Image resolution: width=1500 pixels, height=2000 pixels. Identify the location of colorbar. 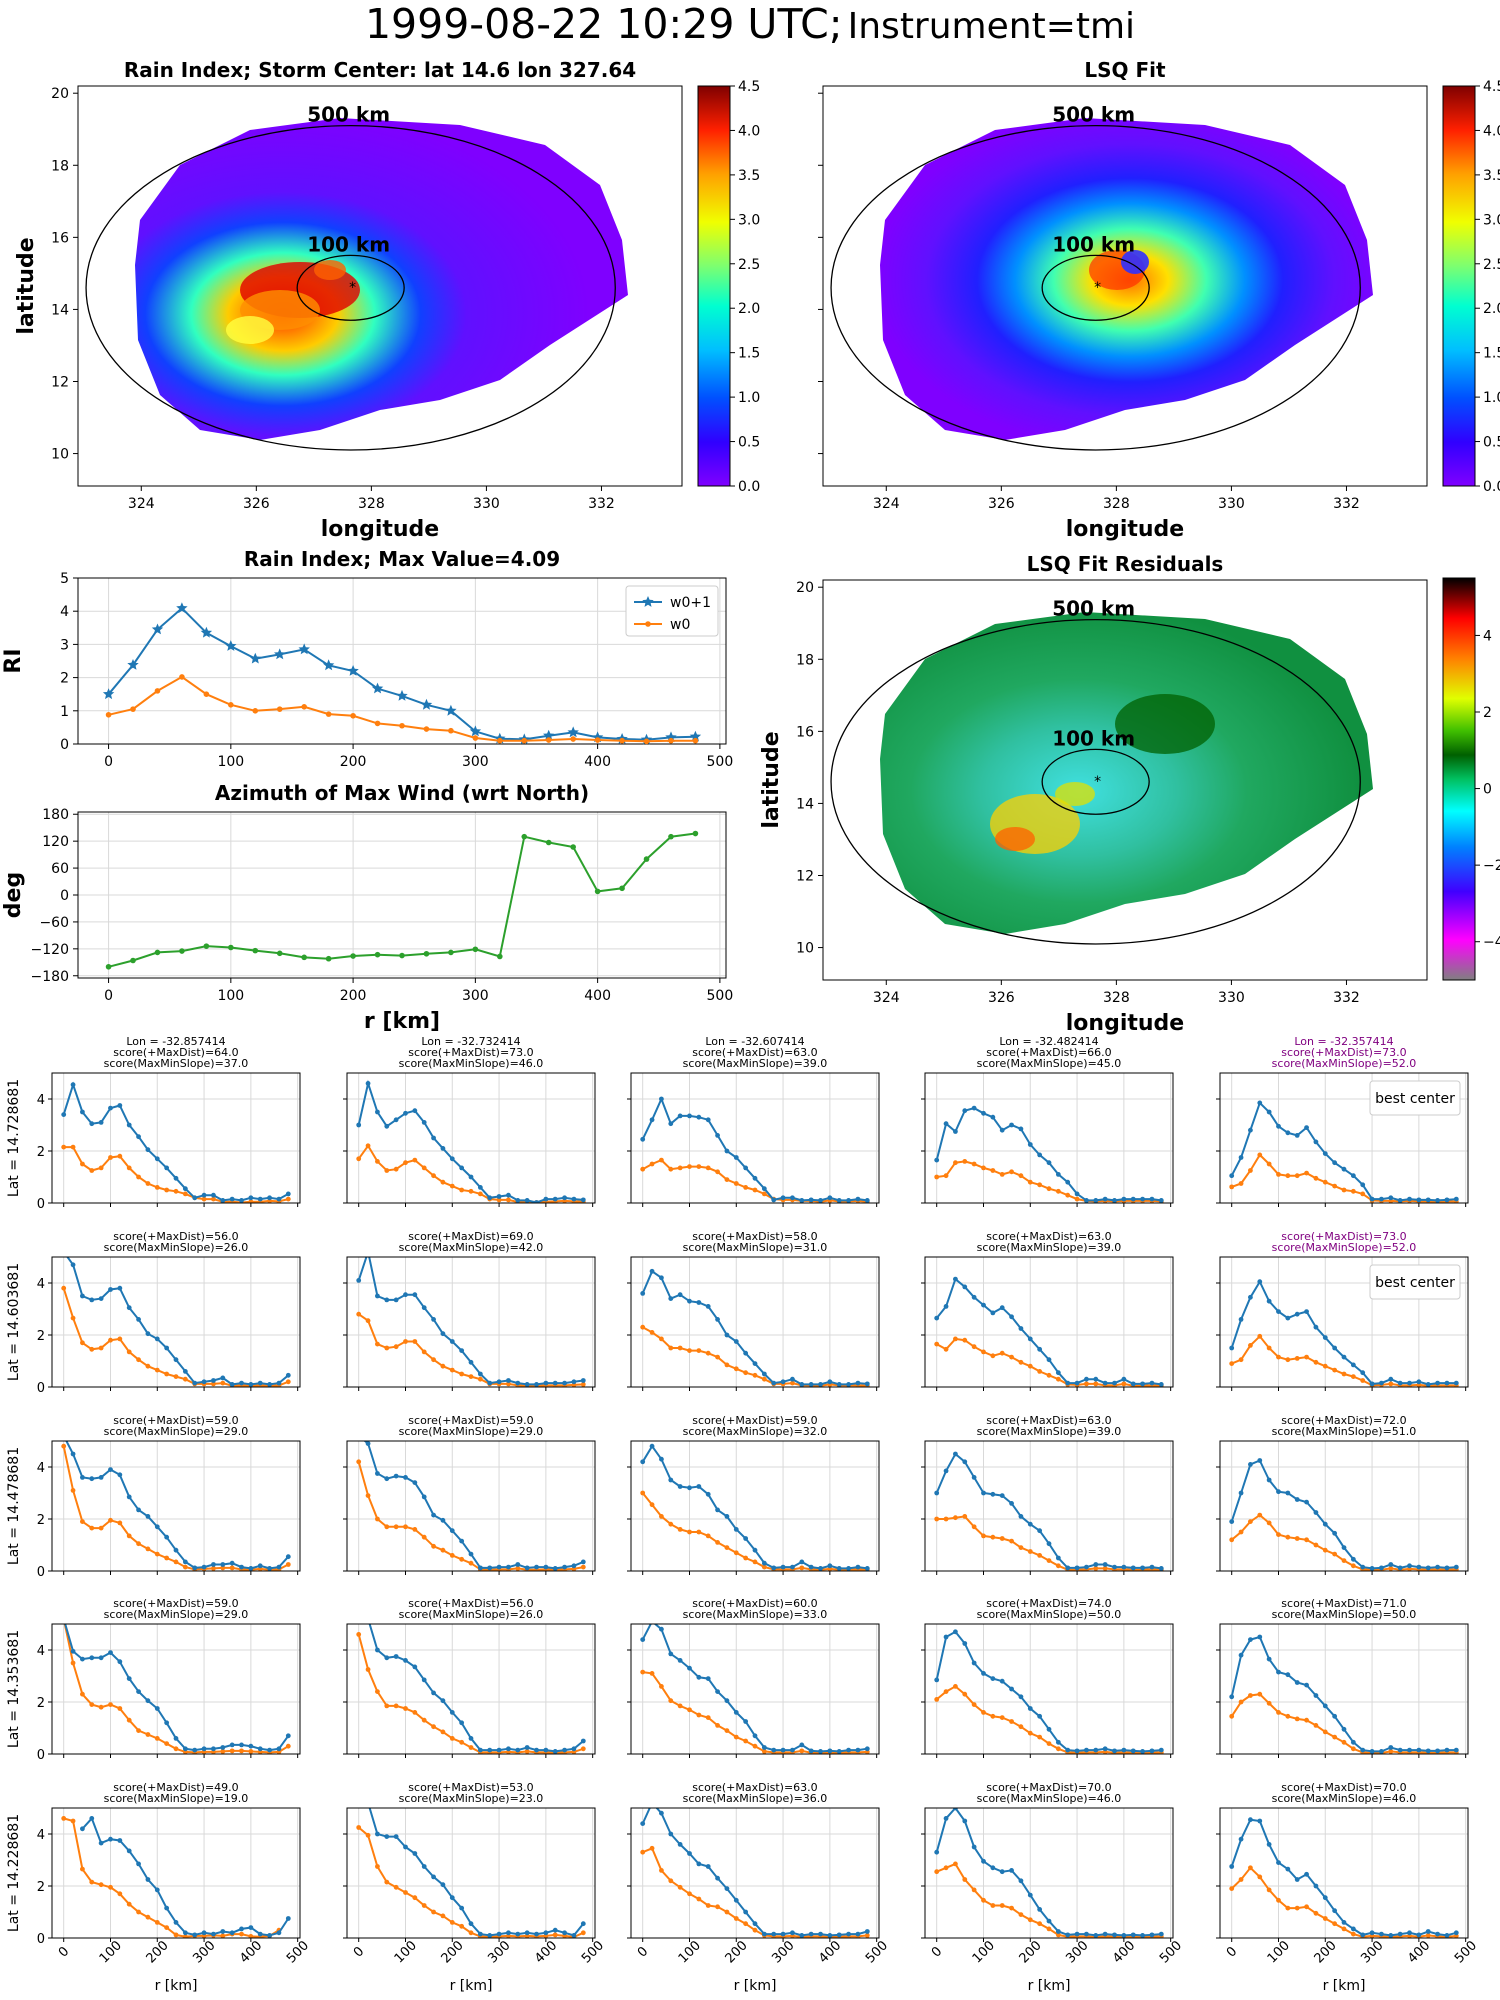
(1459, 286).